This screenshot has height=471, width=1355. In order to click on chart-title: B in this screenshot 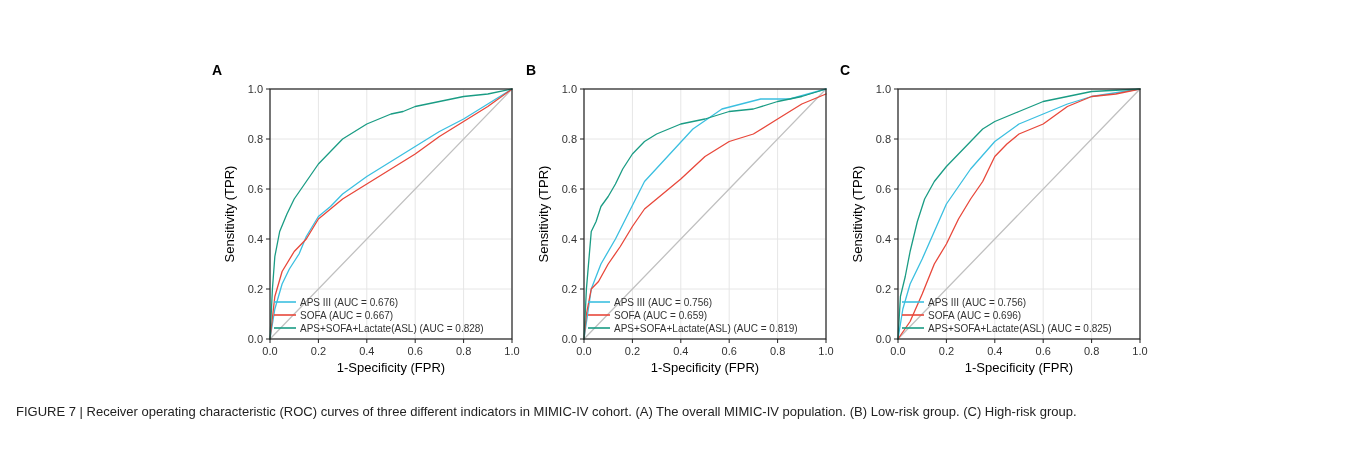, I will do `click(531, 70)`.